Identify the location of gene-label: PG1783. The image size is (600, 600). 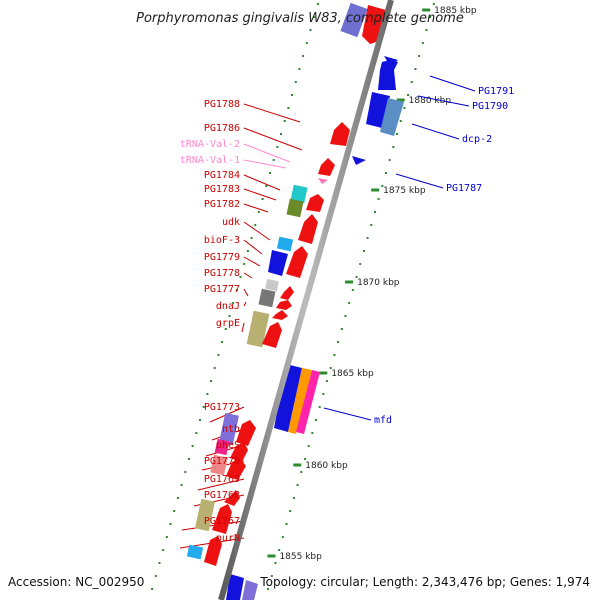
(222, 189).